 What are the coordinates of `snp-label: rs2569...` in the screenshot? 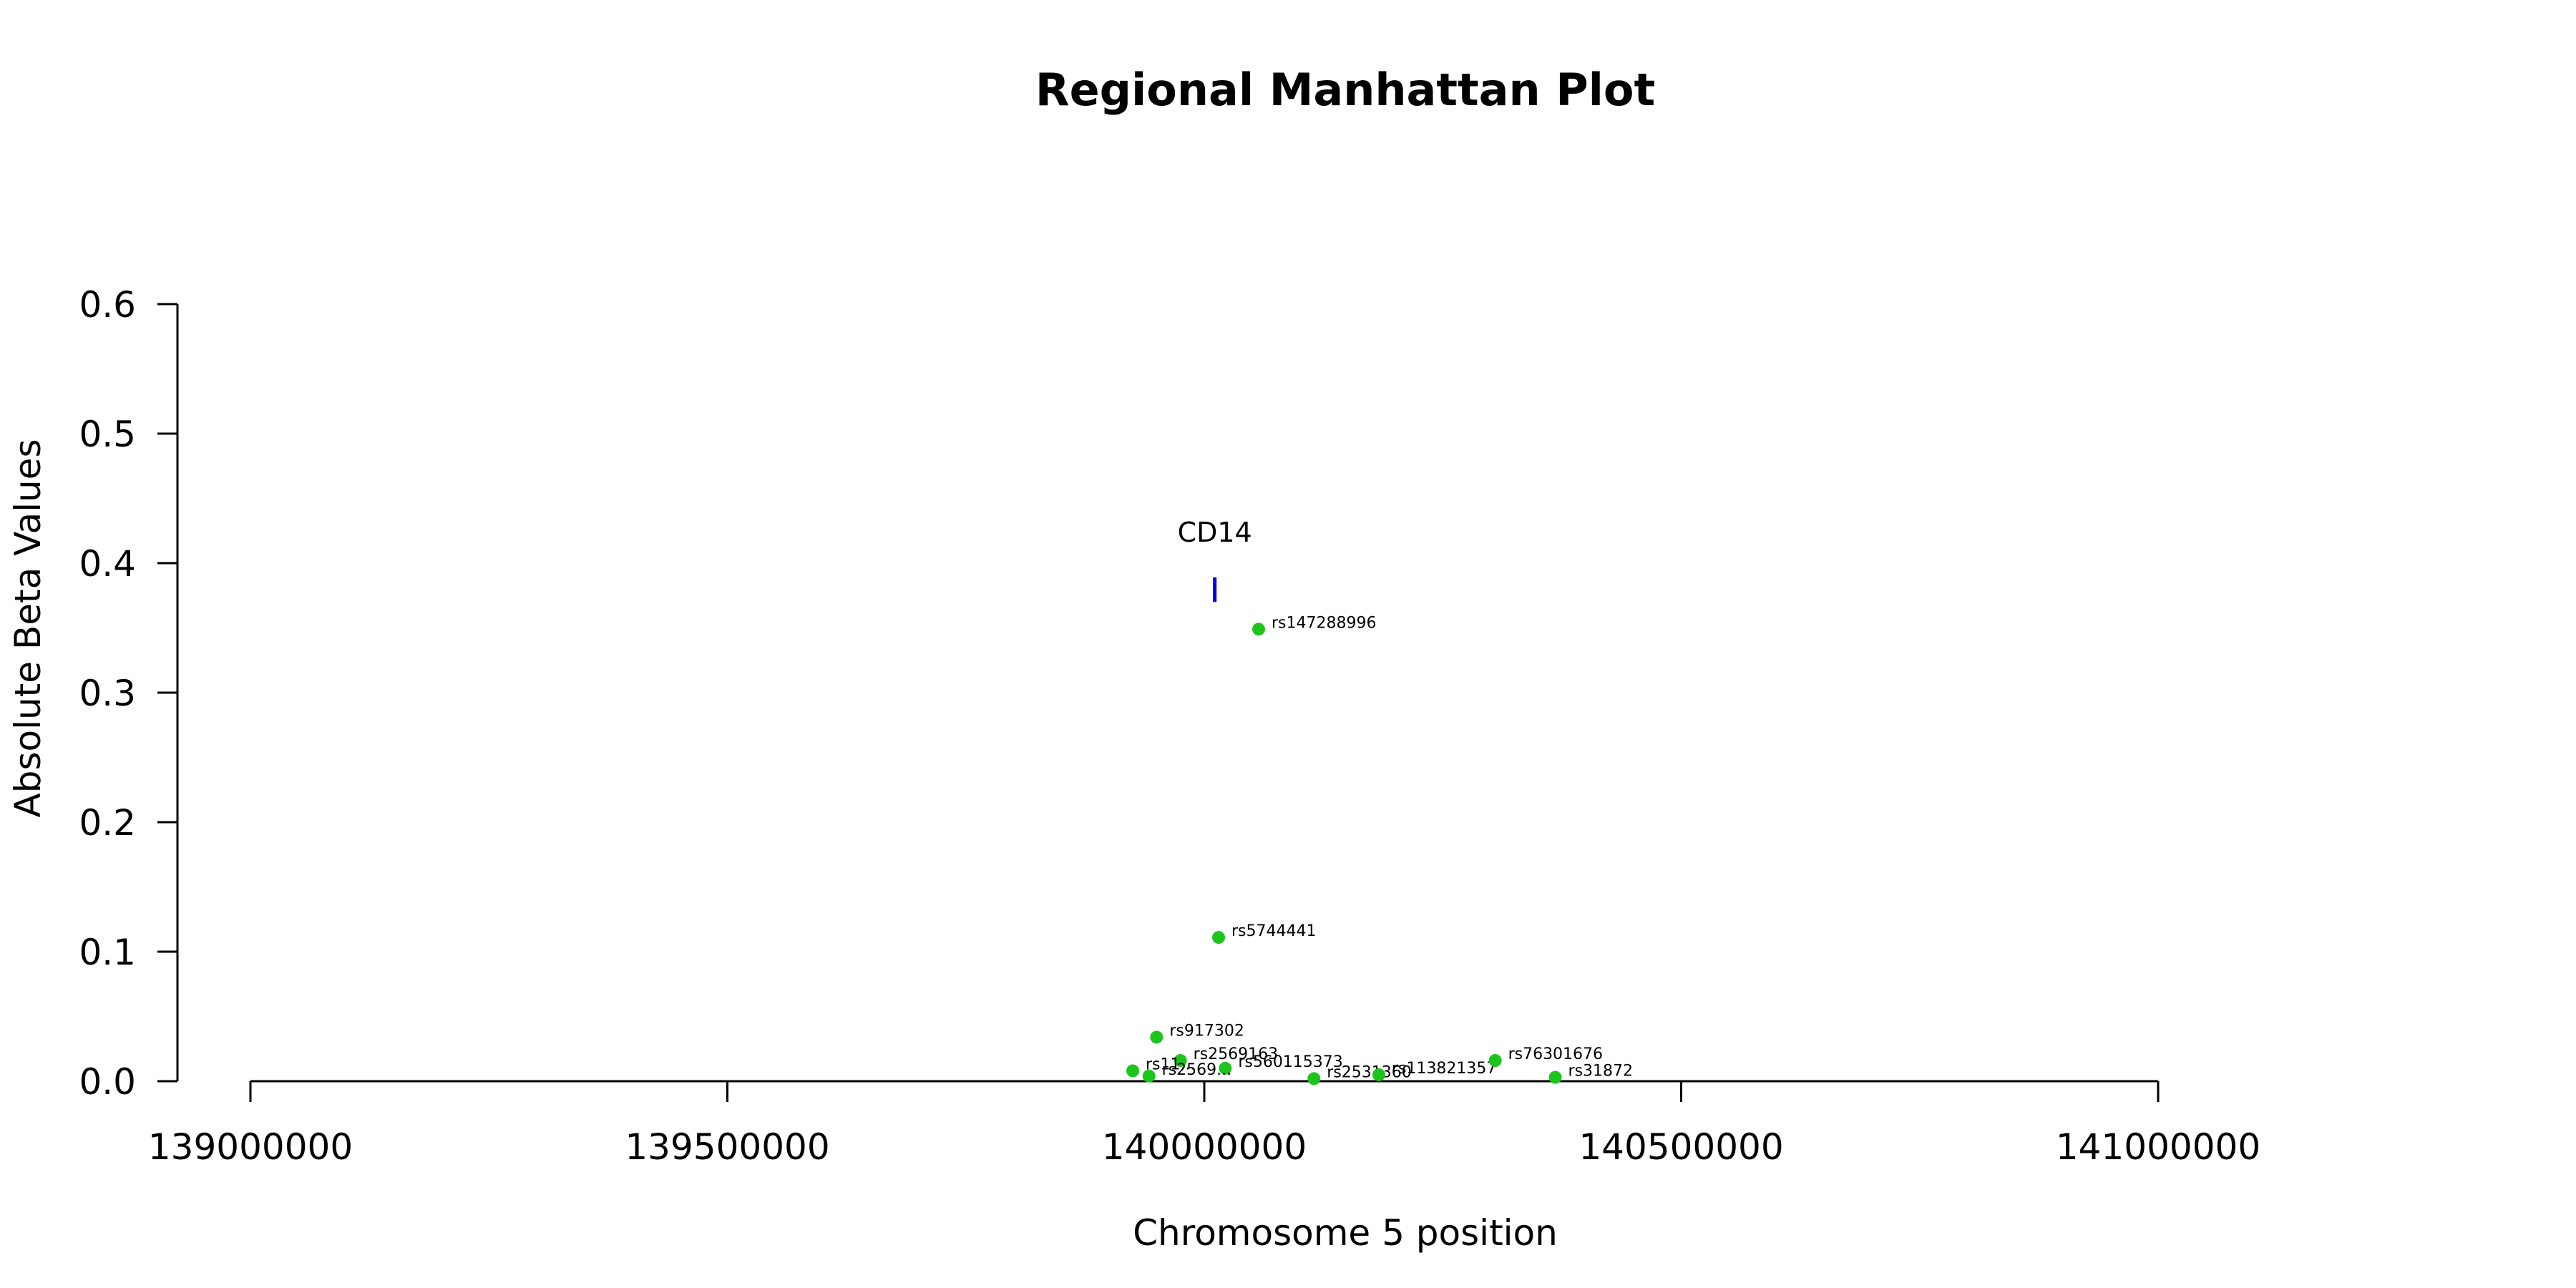 It's located at (1196, 1070).